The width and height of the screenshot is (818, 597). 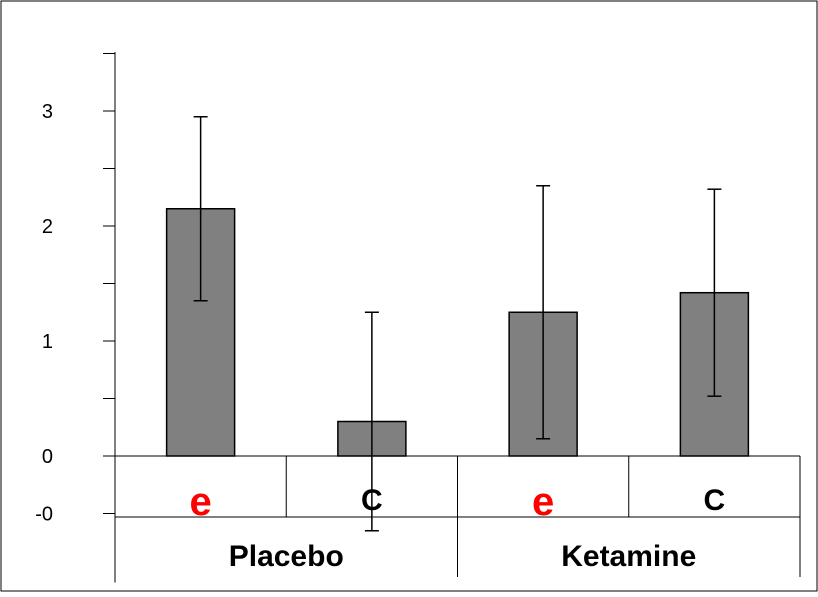 I want to click on group-label: Placebo, so click(x=286, y=556).